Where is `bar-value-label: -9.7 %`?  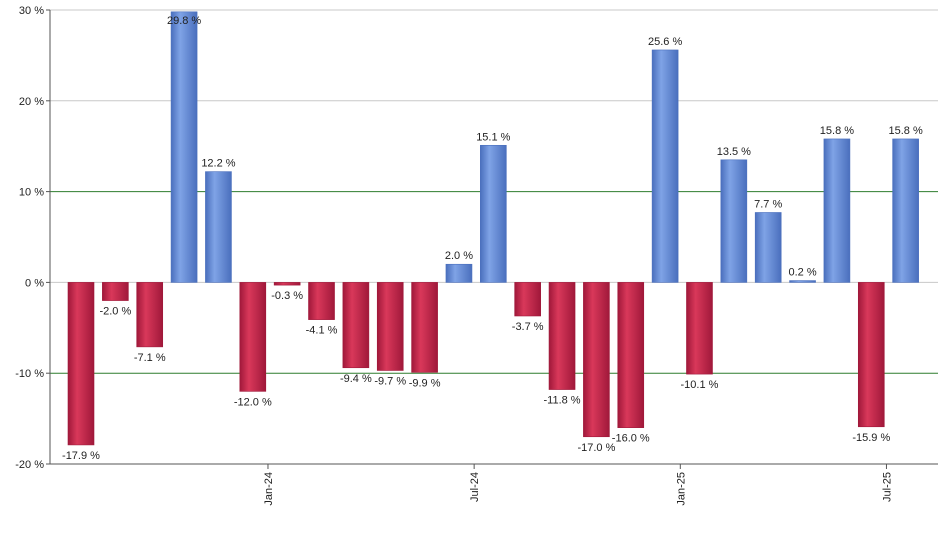
bar-value-label: -9.7 % is located at coordinates (390, 381).